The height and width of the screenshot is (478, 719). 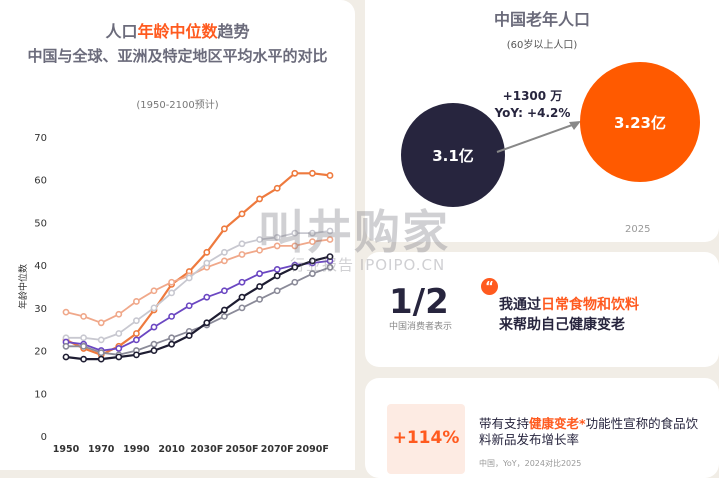 What do you see at coordinates (520, 305) in the screenshot?
I see `quote-line1-pre: 我通过` at bounding box center [520, 305].